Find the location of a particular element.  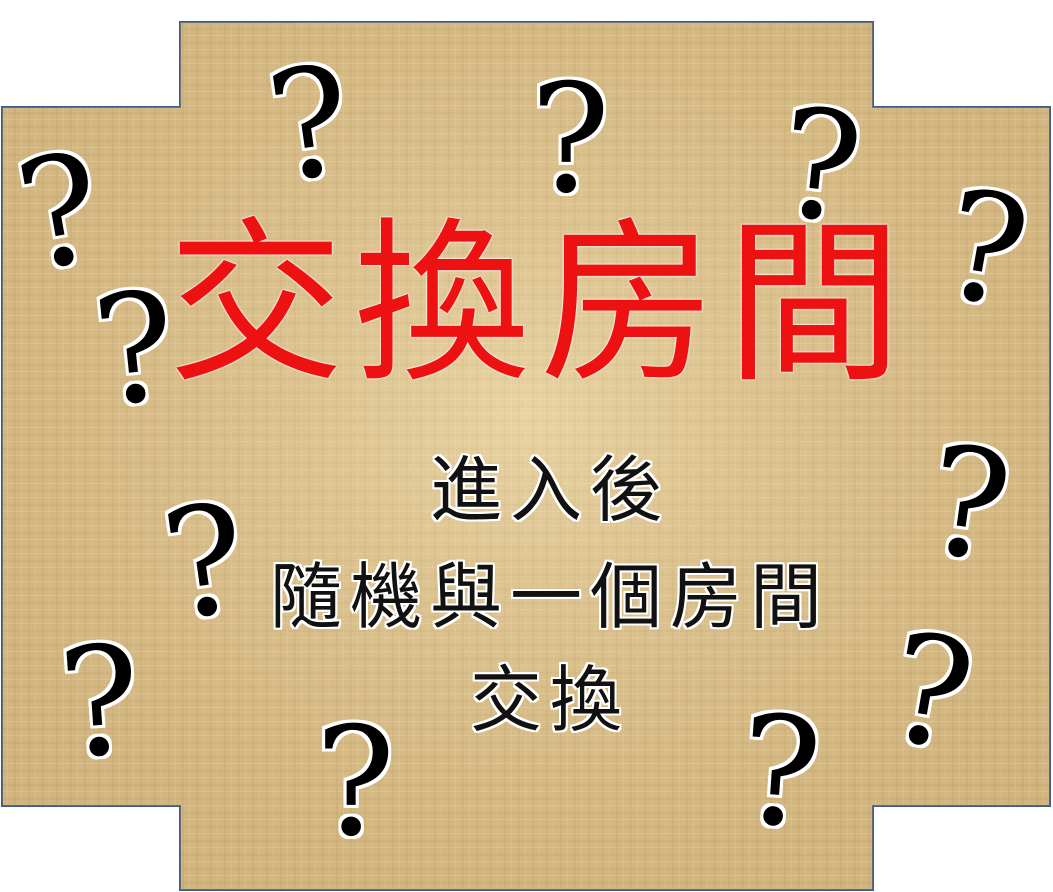

description-line: 交換 is located at coordinates (549, 700).